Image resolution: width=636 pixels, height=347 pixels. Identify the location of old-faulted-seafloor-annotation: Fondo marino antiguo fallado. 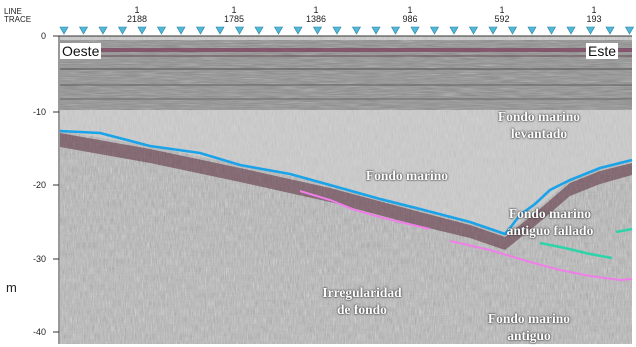
(550, 222).